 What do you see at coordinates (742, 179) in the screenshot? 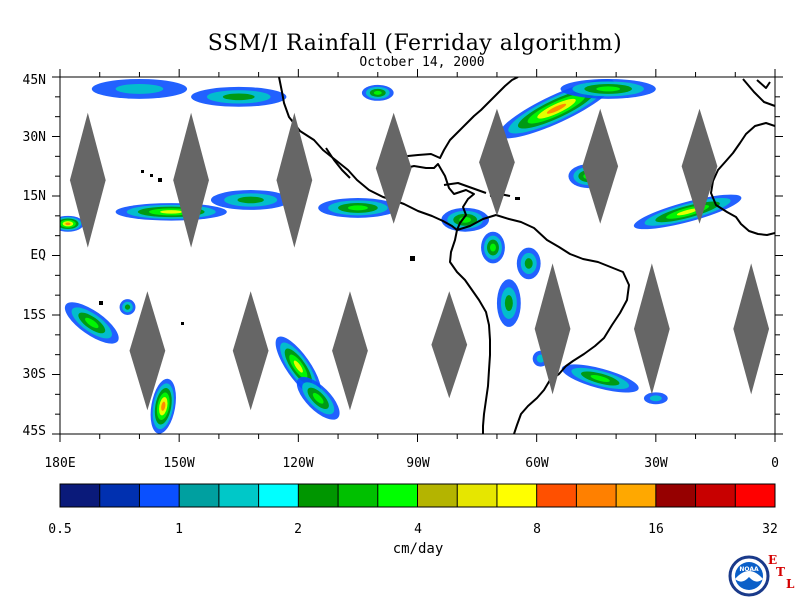
I see `coast-north-africa` at bounding box center [742, 179].